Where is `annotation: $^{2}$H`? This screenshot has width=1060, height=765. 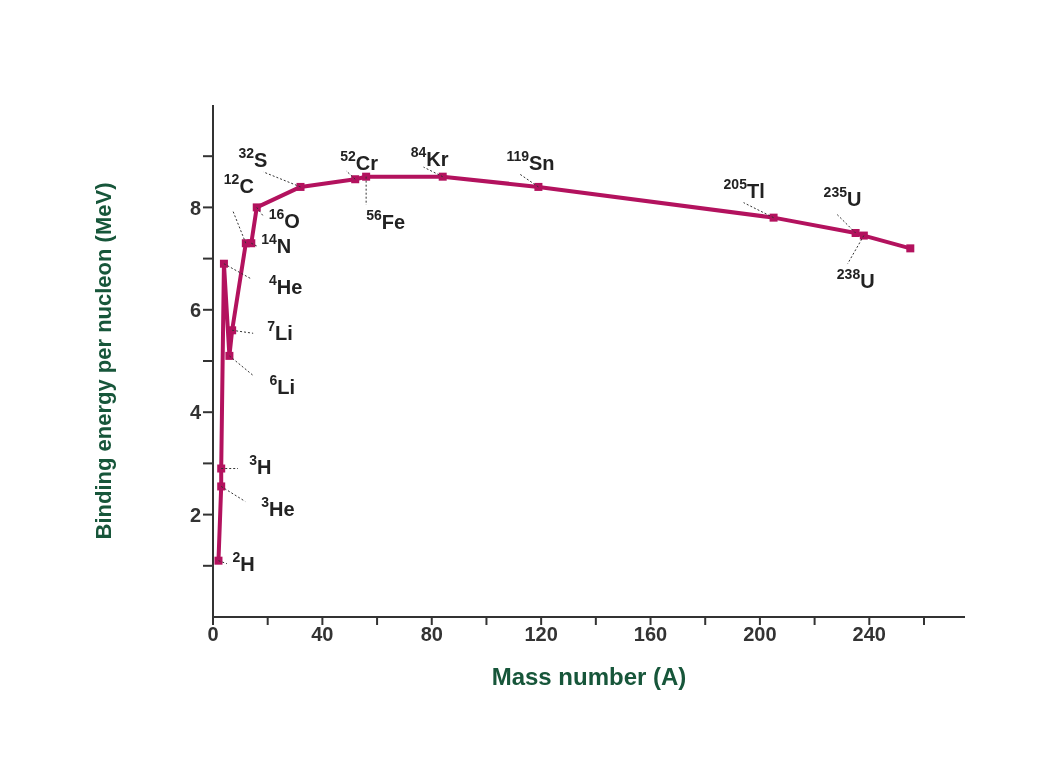
annotation: $^{2}$H is located at coordinates (243, 561).